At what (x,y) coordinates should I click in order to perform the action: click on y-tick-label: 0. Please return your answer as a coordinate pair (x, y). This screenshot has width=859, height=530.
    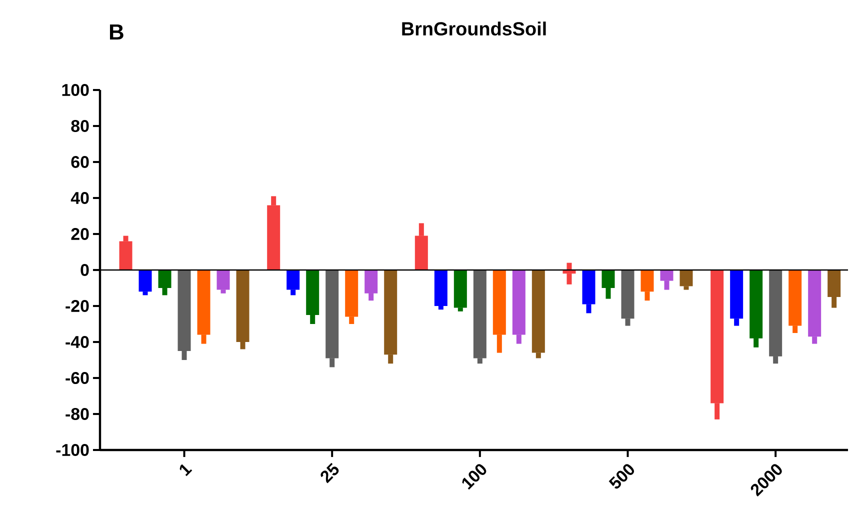
    Looking at the image, I should click on (84, 270).